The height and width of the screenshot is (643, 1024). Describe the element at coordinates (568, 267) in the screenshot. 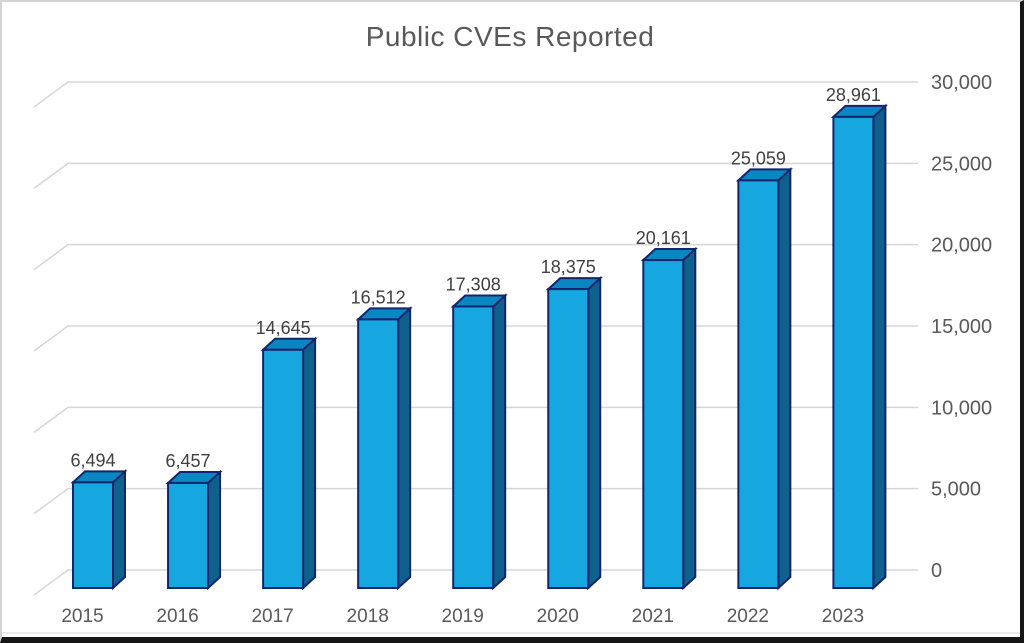

I see `value-label-2020: 18,375` at that location.